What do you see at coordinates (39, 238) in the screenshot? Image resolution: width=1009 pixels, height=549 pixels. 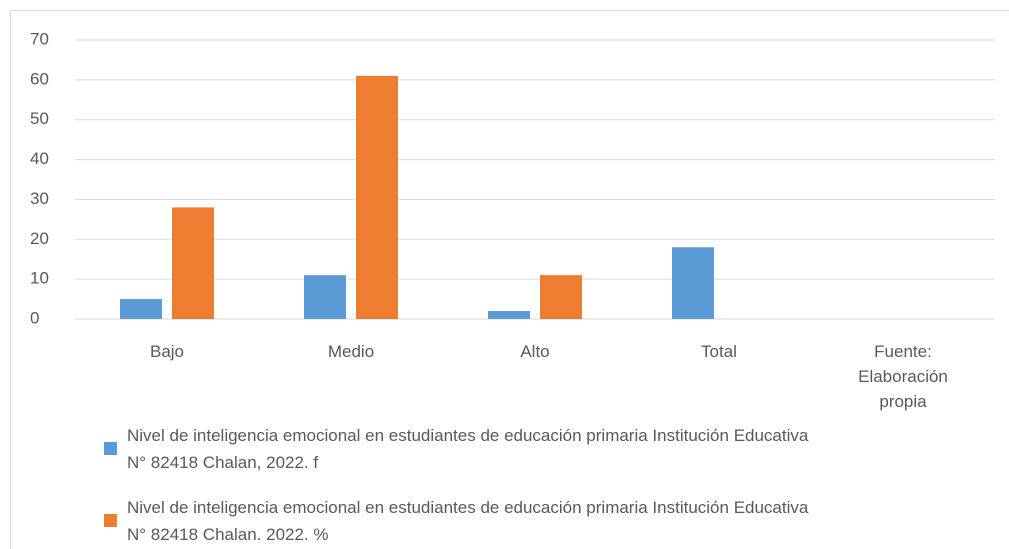 I see `y-tick-label: 20` at bounding box center [39, 238].